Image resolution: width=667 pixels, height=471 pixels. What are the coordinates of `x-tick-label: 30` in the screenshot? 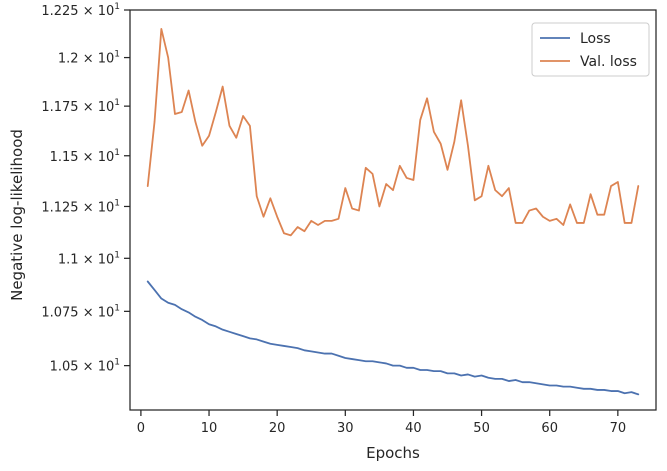 It's located at (345, 428).